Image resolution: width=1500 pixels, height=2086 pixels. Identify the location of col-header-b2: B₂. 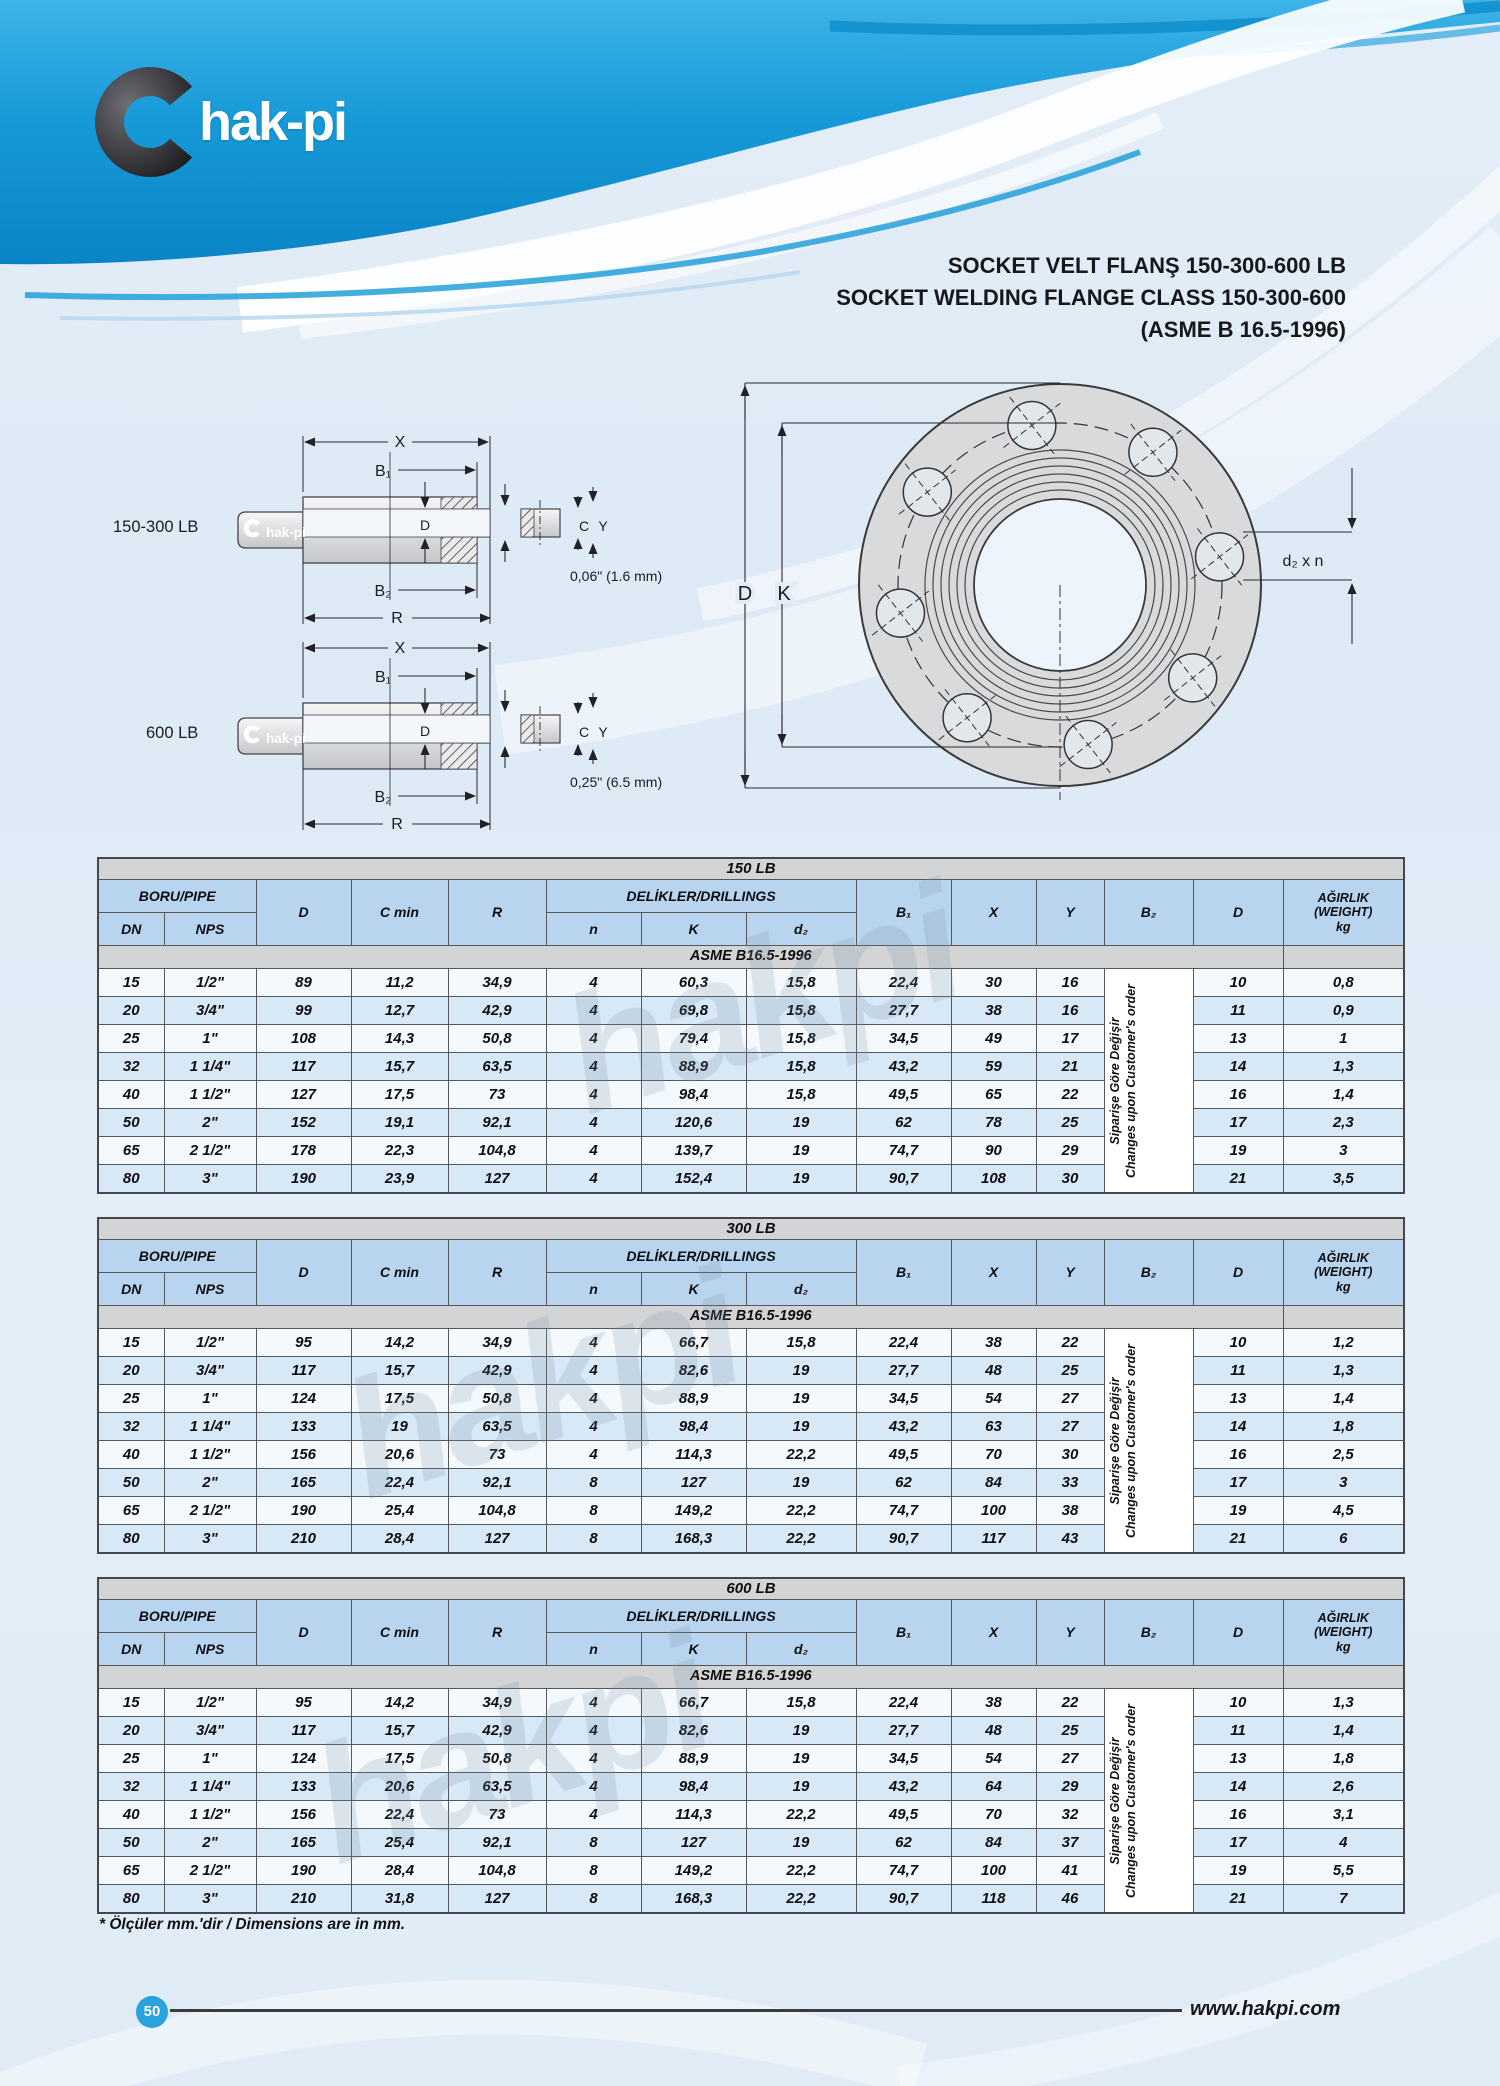
(1148, 1632).